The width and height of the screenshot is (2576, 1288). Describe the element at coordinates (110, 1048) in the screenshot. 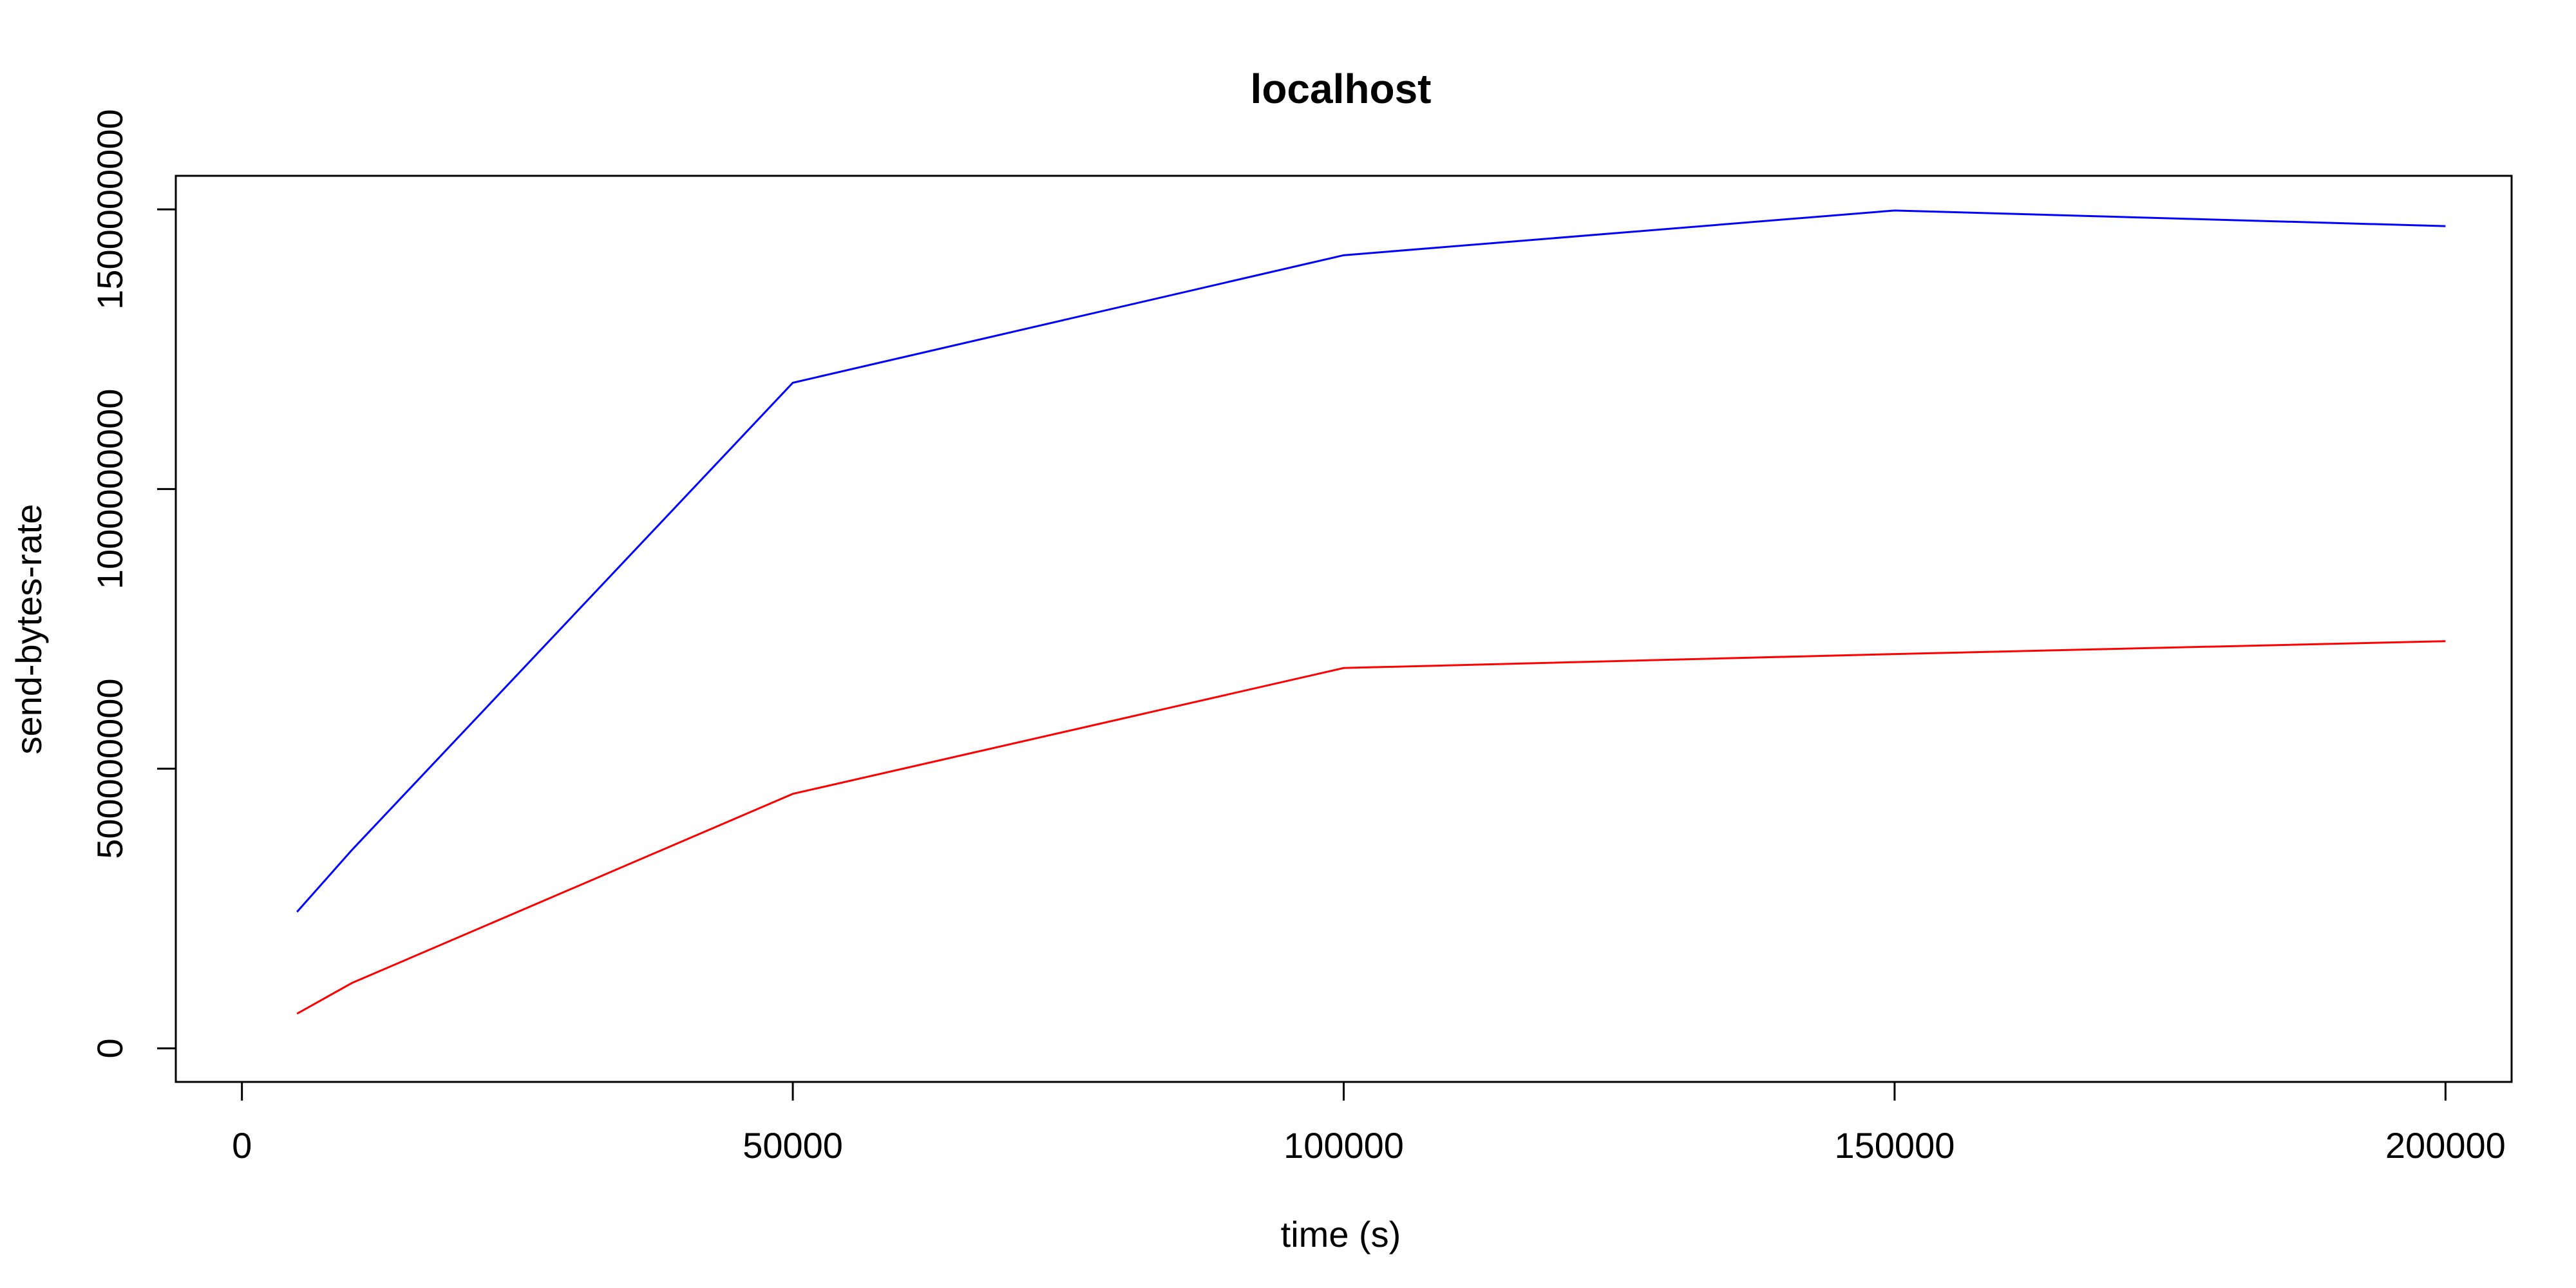

I see `y-tick-label: 0` at that location.